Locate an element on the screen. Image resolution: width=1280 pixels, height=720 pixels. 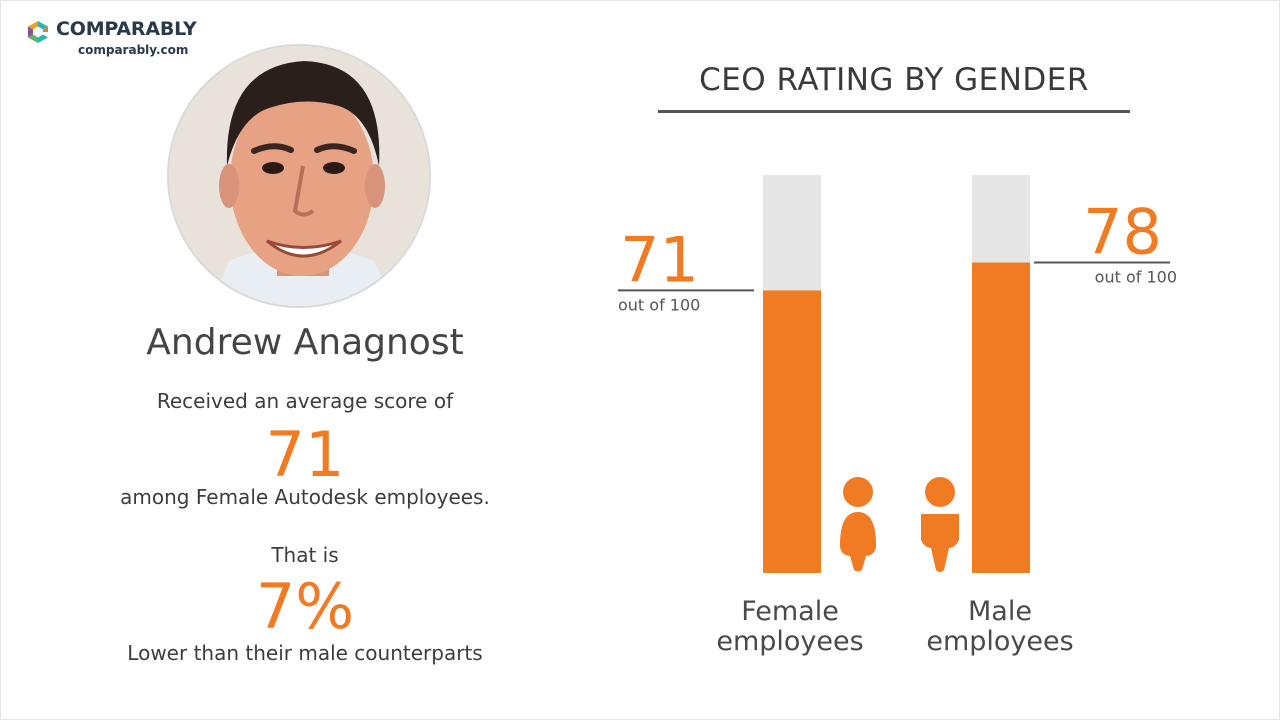
female-icon is located at coordinates (858, 524).